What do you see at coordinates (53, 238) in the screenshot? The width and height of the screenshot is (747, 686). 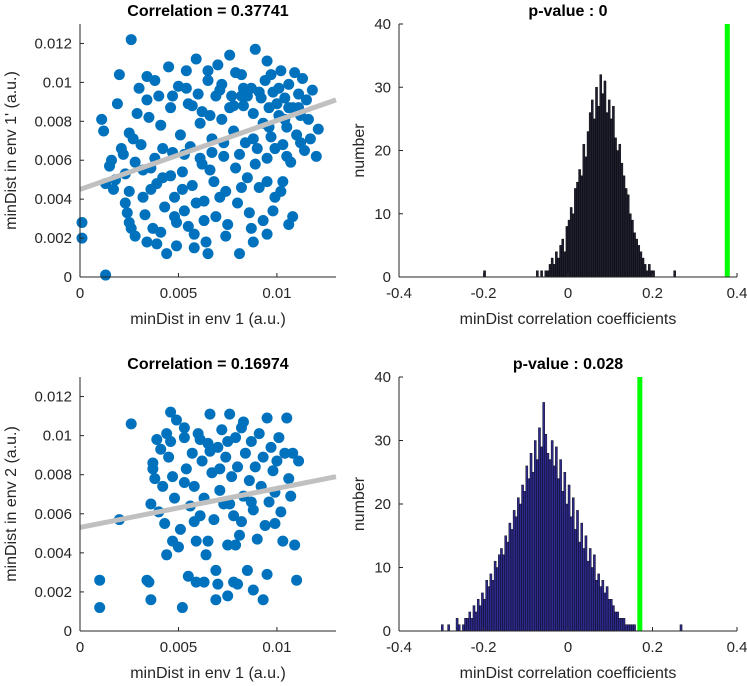 I see `scatter-top-y-tick-label: 0.002` at bounding box center [53, 238].